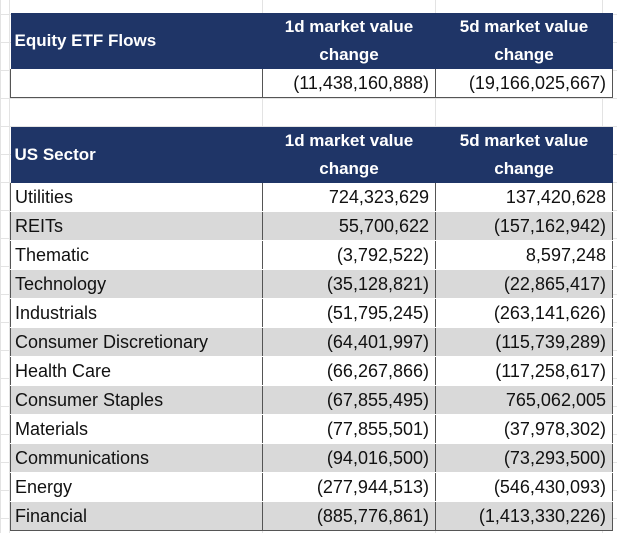 Image resolution: width=617 pixels, height=533 pixels. What do you see at coordinates (524, 342) in the screenshot?
I see `sector-5d-value: (115,739,289)` at bounding box center [524, 342].